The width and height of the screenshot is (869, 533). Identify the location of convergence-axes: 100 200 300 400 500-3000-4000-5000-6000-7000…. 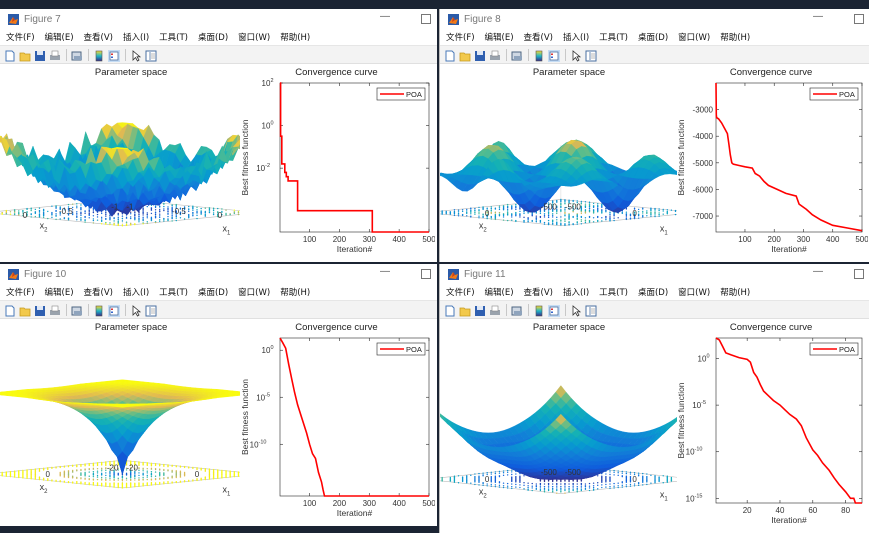
(771, 168).